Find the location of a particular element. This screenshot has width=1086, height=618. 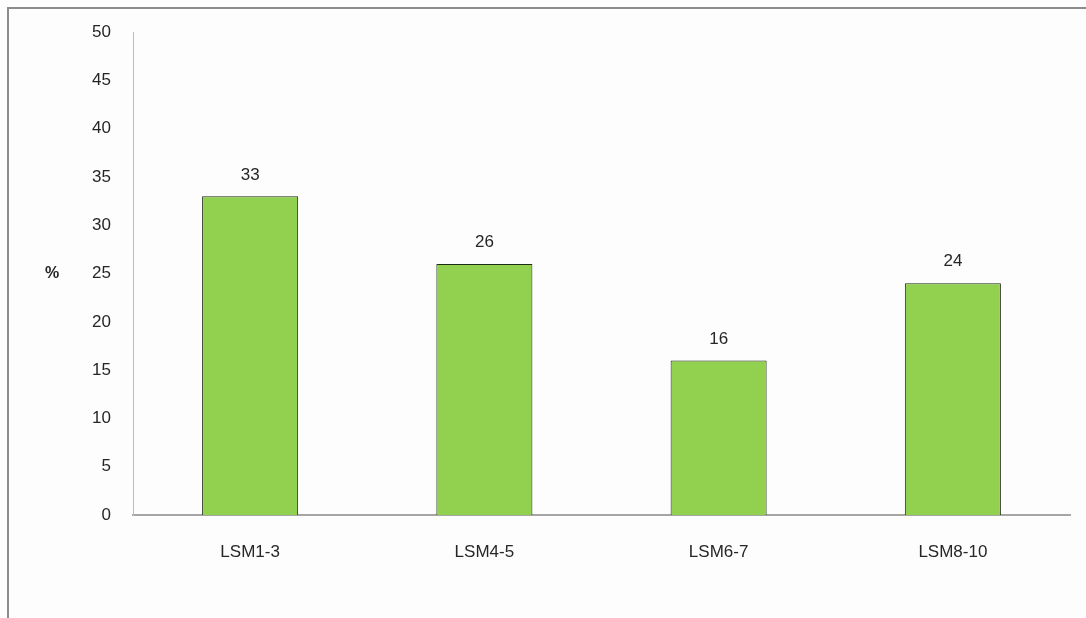

y-axis-title: % is located at coordinates (52, 273).